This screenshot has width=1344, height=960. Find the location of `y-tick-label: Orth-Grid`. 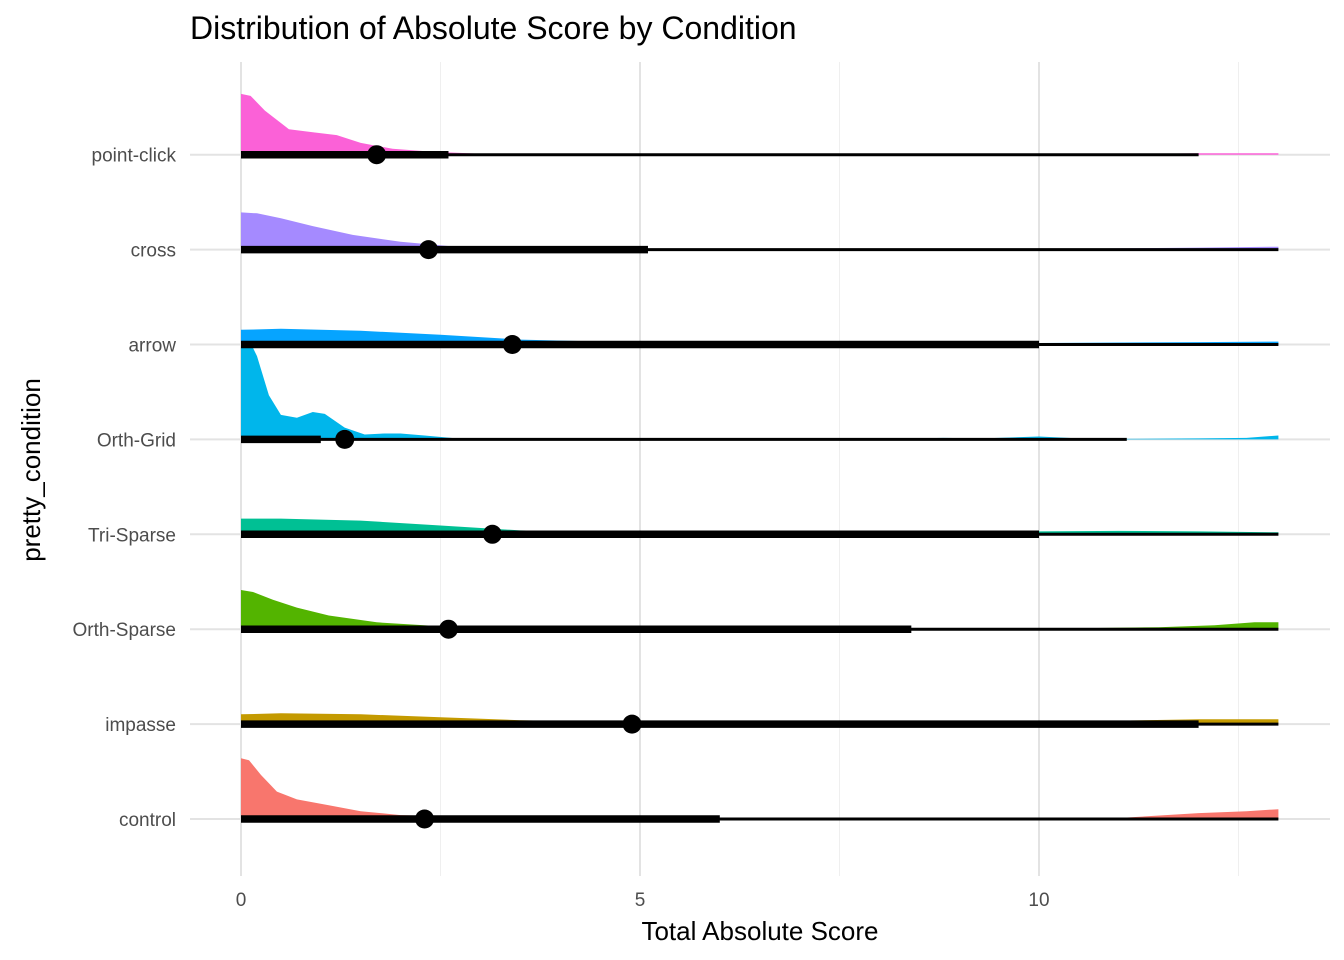

y-tick-label: Orth-Grid is located at coordinates (136, 440).